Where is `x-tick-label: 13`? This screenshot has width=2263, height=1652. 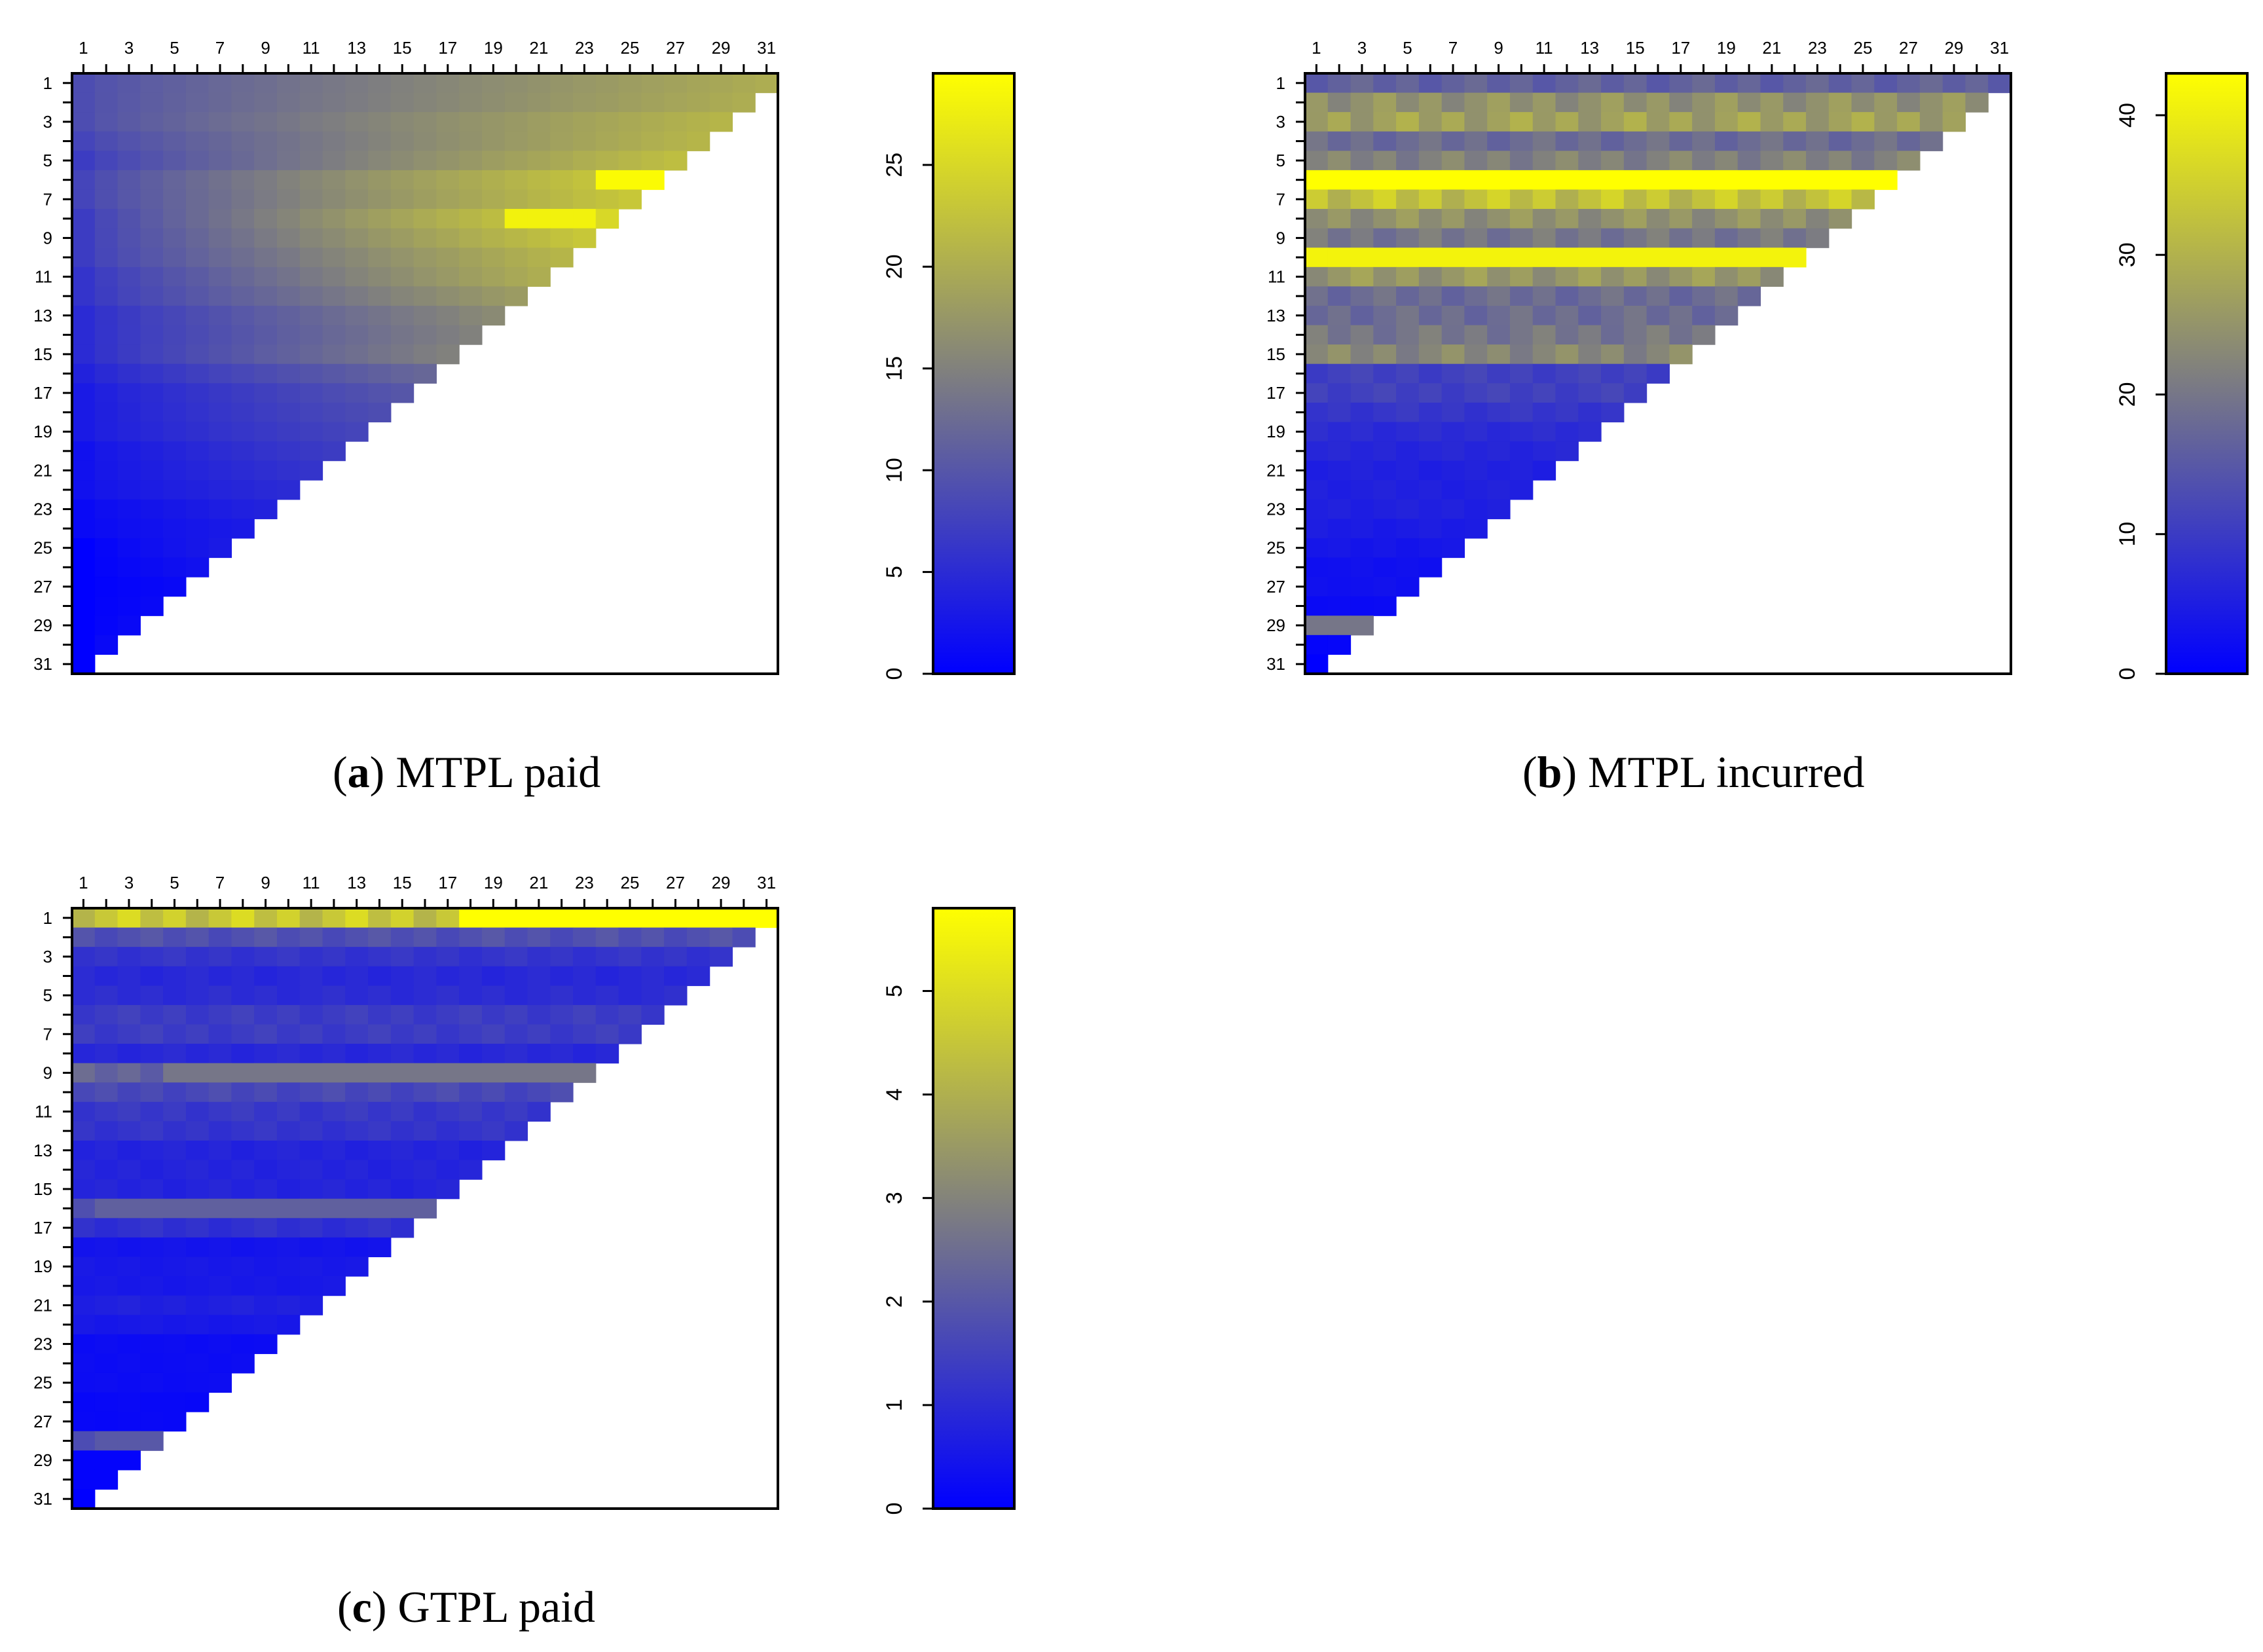
x-tick-label: 13 is located at coordinates (356, 48).